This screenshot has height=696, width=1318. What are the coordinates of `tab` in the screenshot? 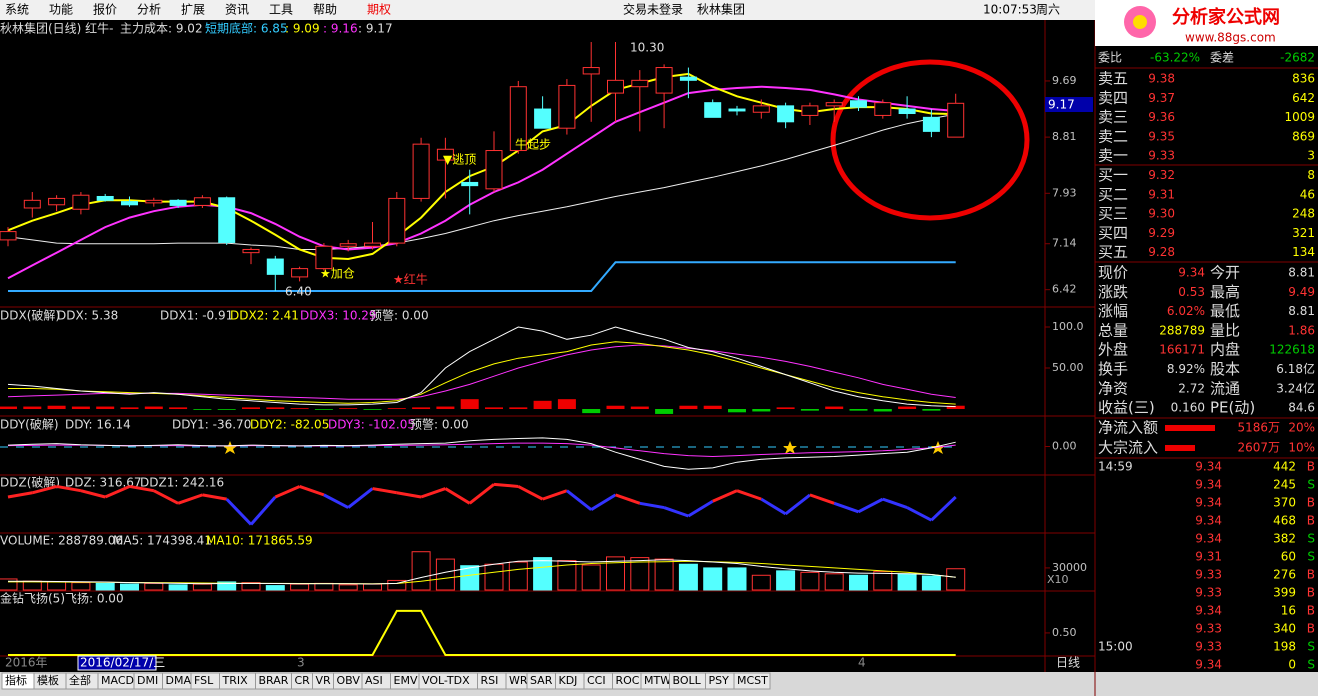 It's located at (752, 681).